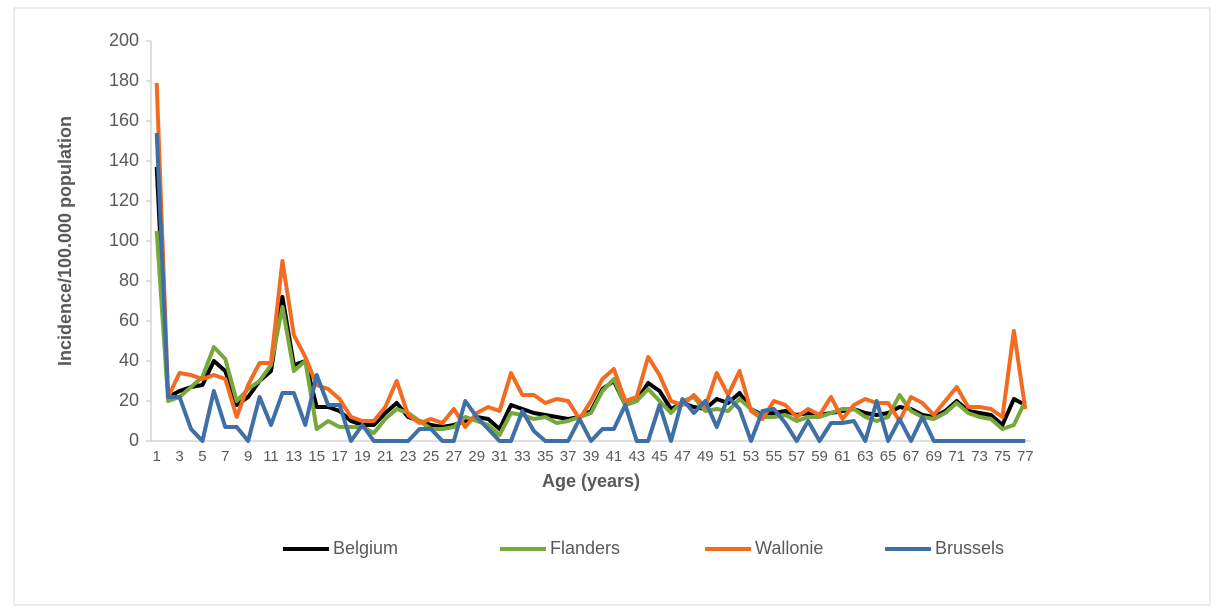 The height and width of the screenshot is (612, 1224). Describe the element at coordinates (129, 360) in the screenshot. I see `y-tick-label: 40` at that location.